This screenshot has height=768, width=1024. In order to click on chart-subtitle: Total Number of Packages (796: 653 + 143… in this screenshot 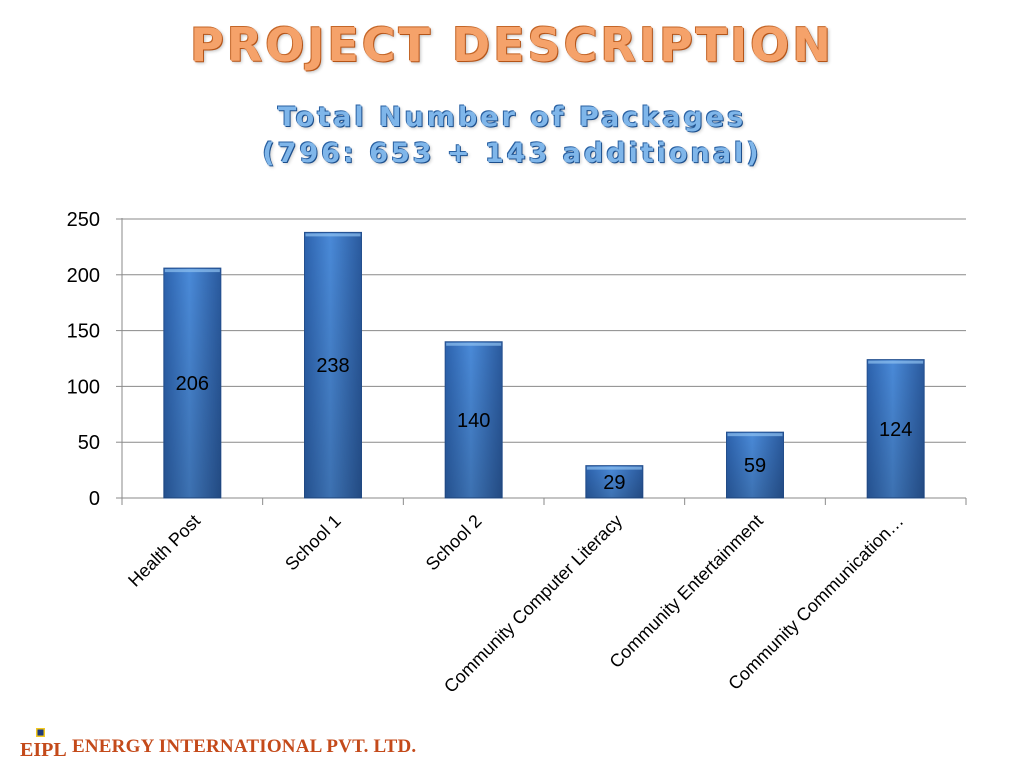, I will do `click(512, 136)`.